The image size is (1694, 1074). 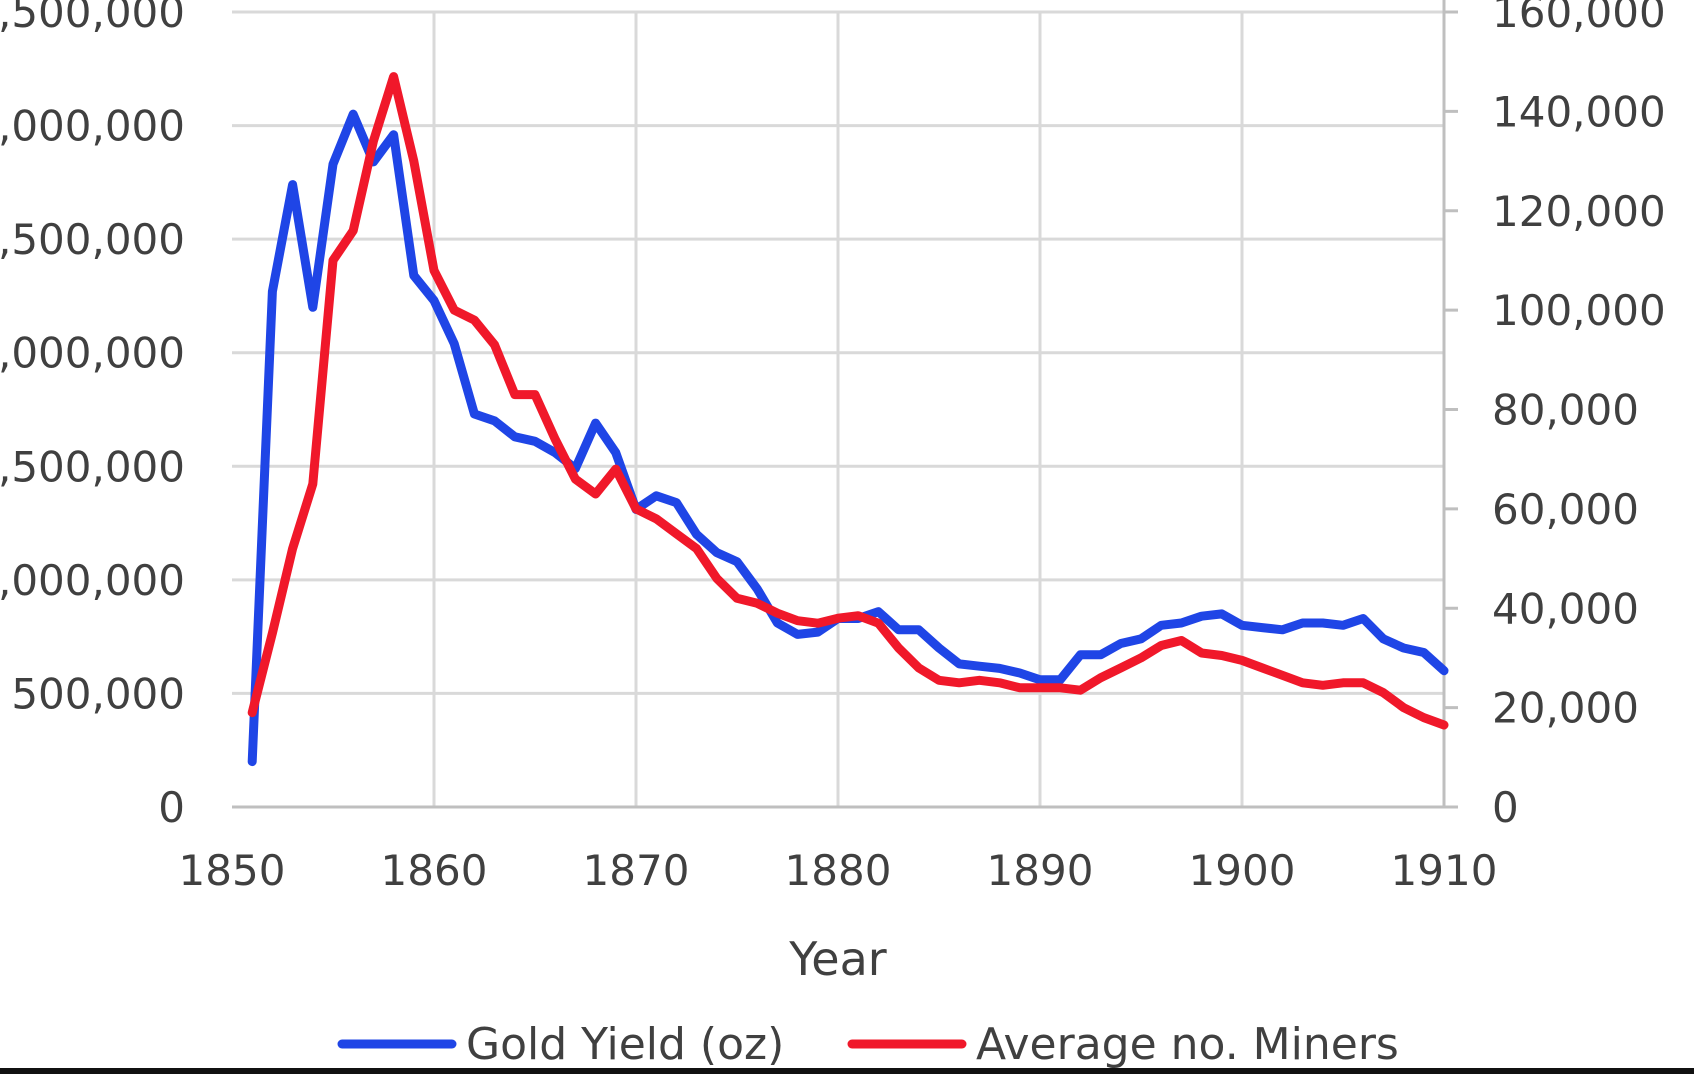 I want to click on right-tick-label-3: 60,000, so click(x=1565, y=509).